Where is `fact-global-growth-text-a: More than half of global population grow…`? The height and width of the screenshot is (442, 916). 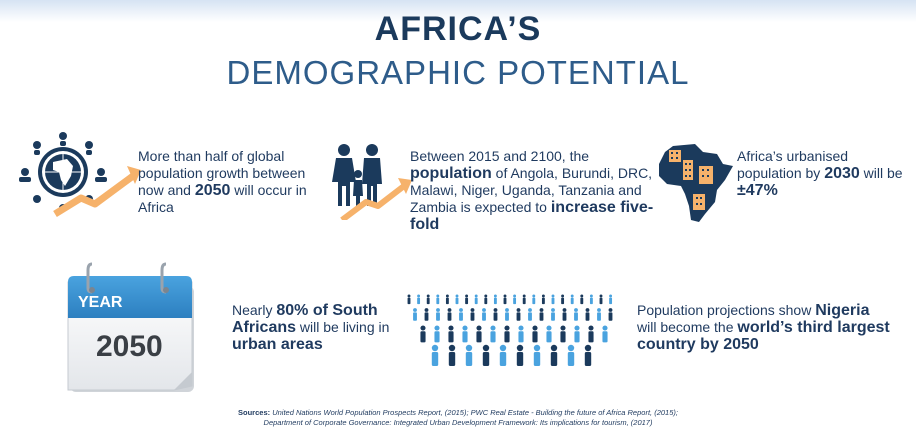 fact-global-growth-text-a: More than half of global population grow… is located at coordinates (222, 173).